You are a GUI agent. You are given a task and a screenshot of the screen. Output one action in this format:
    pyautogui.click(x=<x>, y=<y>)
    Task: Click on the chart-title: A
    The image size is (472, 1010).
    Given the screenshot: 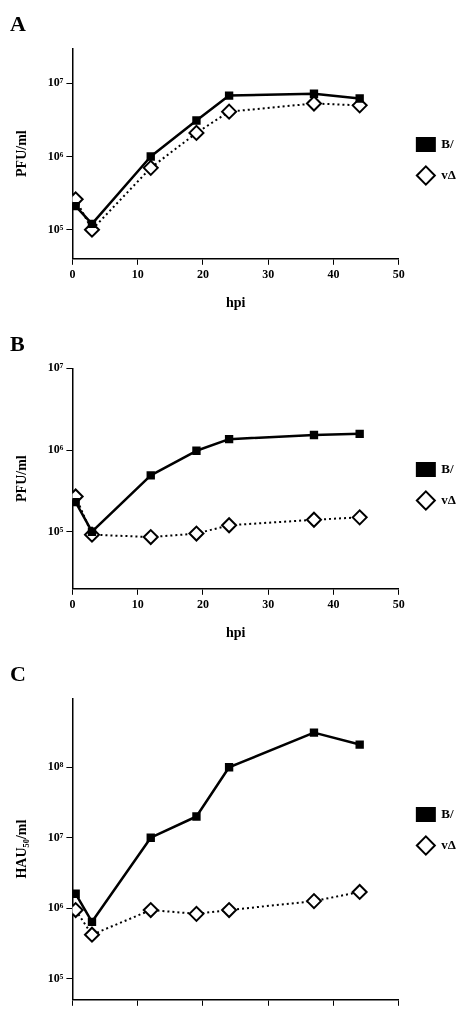 What is the action you would take?
    pyautogui.click(x=18, y=23)
    